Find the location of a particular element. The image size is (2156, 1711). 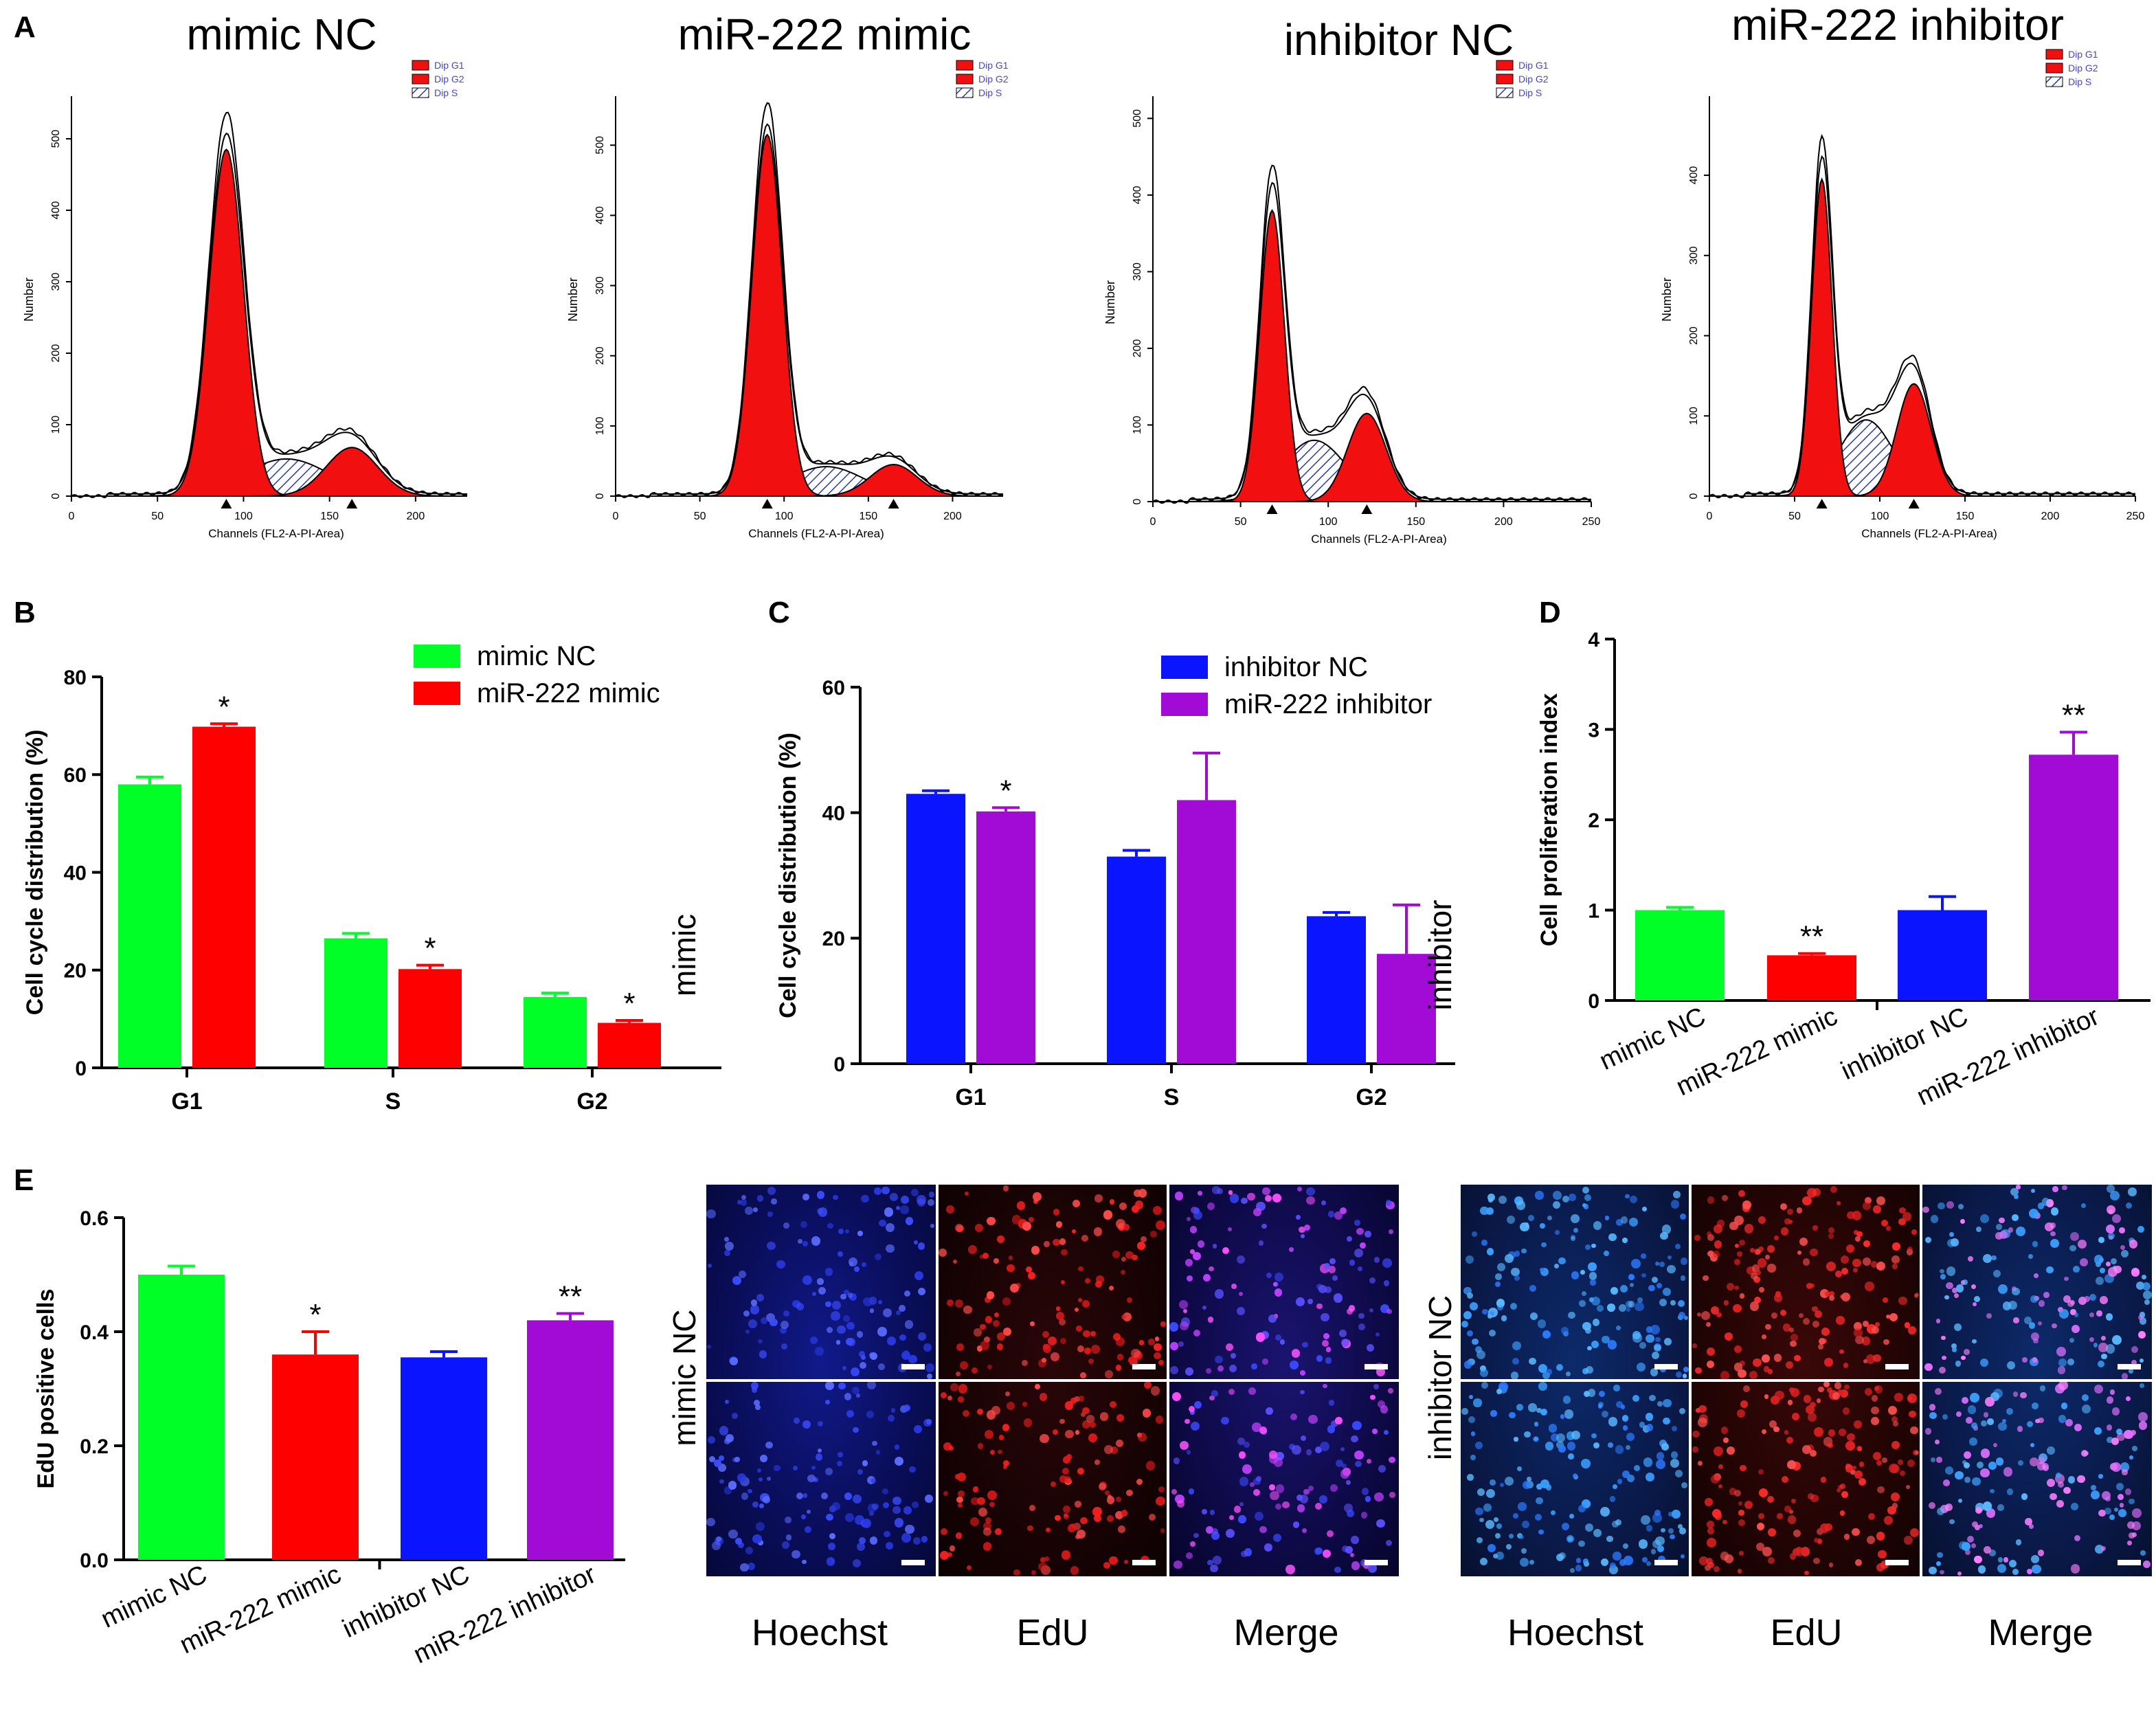

x-tick-label: G1 is located at coordinates (186, 1101).